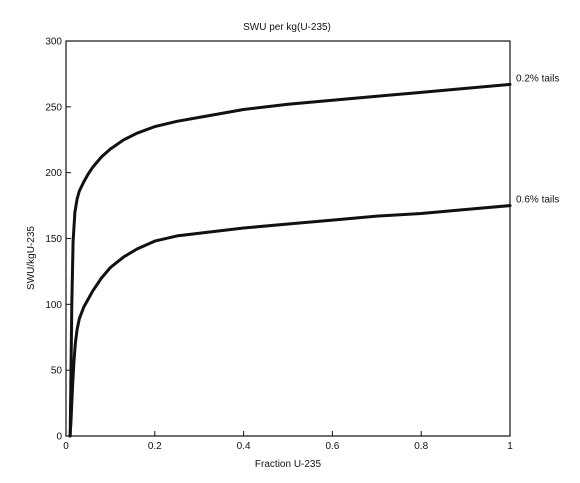 The height and width of the screenshot is (483, 580). I want to click on y-axis-title: SWU/kgU-235, so click(31, 258).